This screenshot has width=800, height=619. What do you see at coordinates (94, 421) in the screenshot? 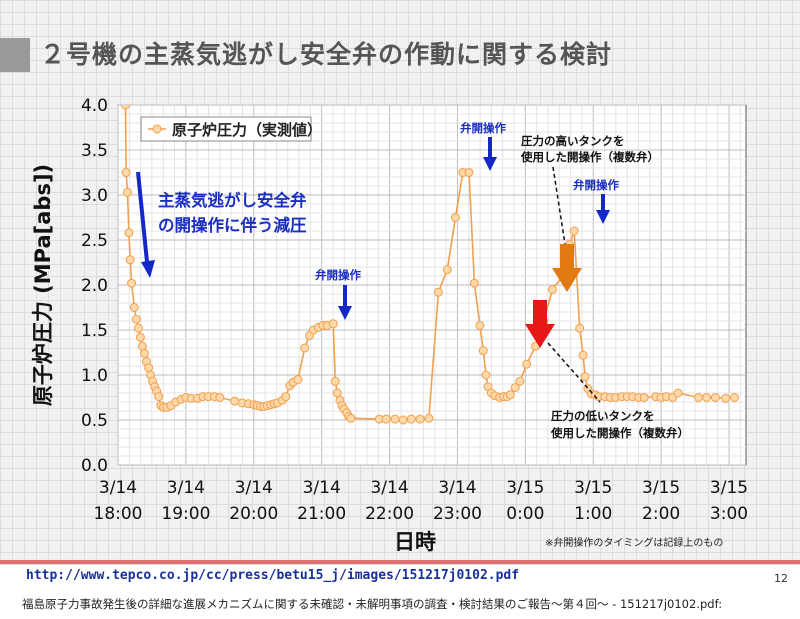
I see `y-tick-label: 0.5` at bounding box center [94, 421].